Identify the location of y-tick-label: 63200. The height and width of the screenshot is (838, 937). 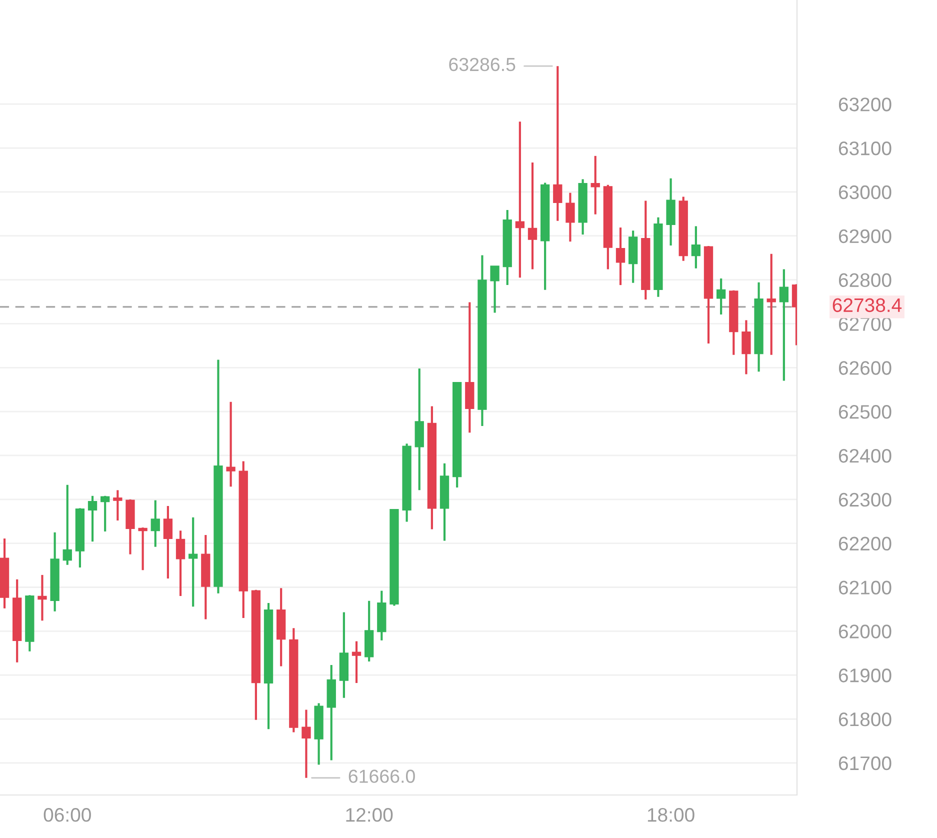
(865, 105).